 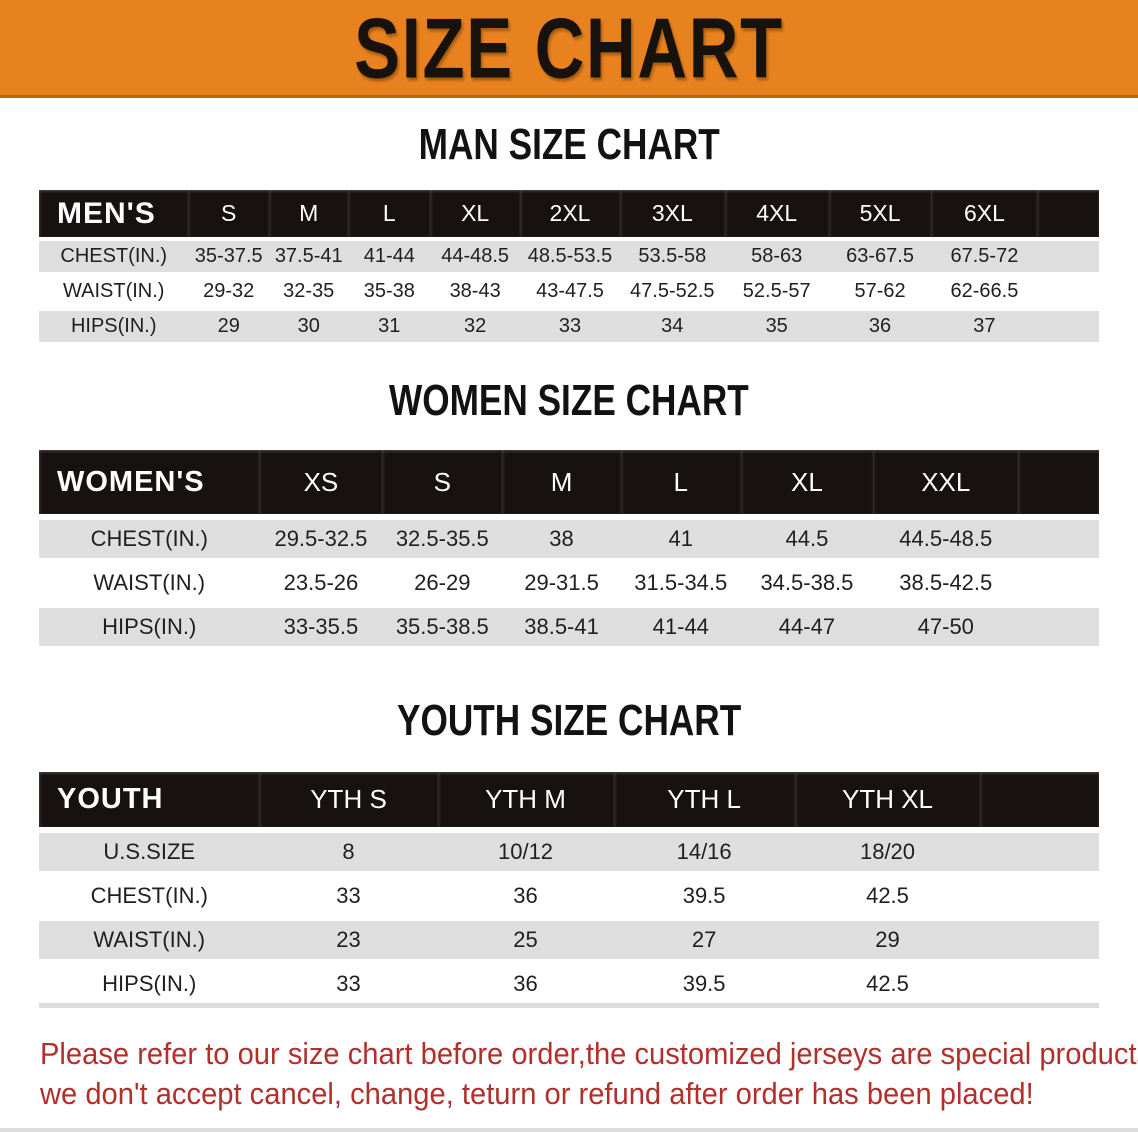 What do you see at coordinates (442, 482) in the screenshot?
I see `size-column-header: S` at bounding box center [442, 482].